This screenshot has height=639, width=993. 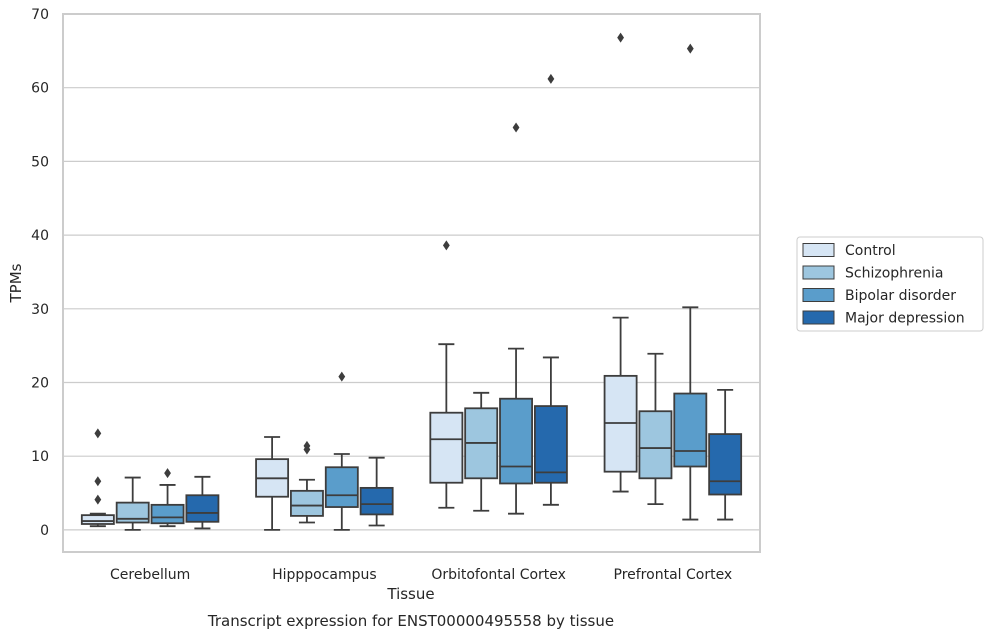 I want to click on legend-frame, so click(x=890, y=284).